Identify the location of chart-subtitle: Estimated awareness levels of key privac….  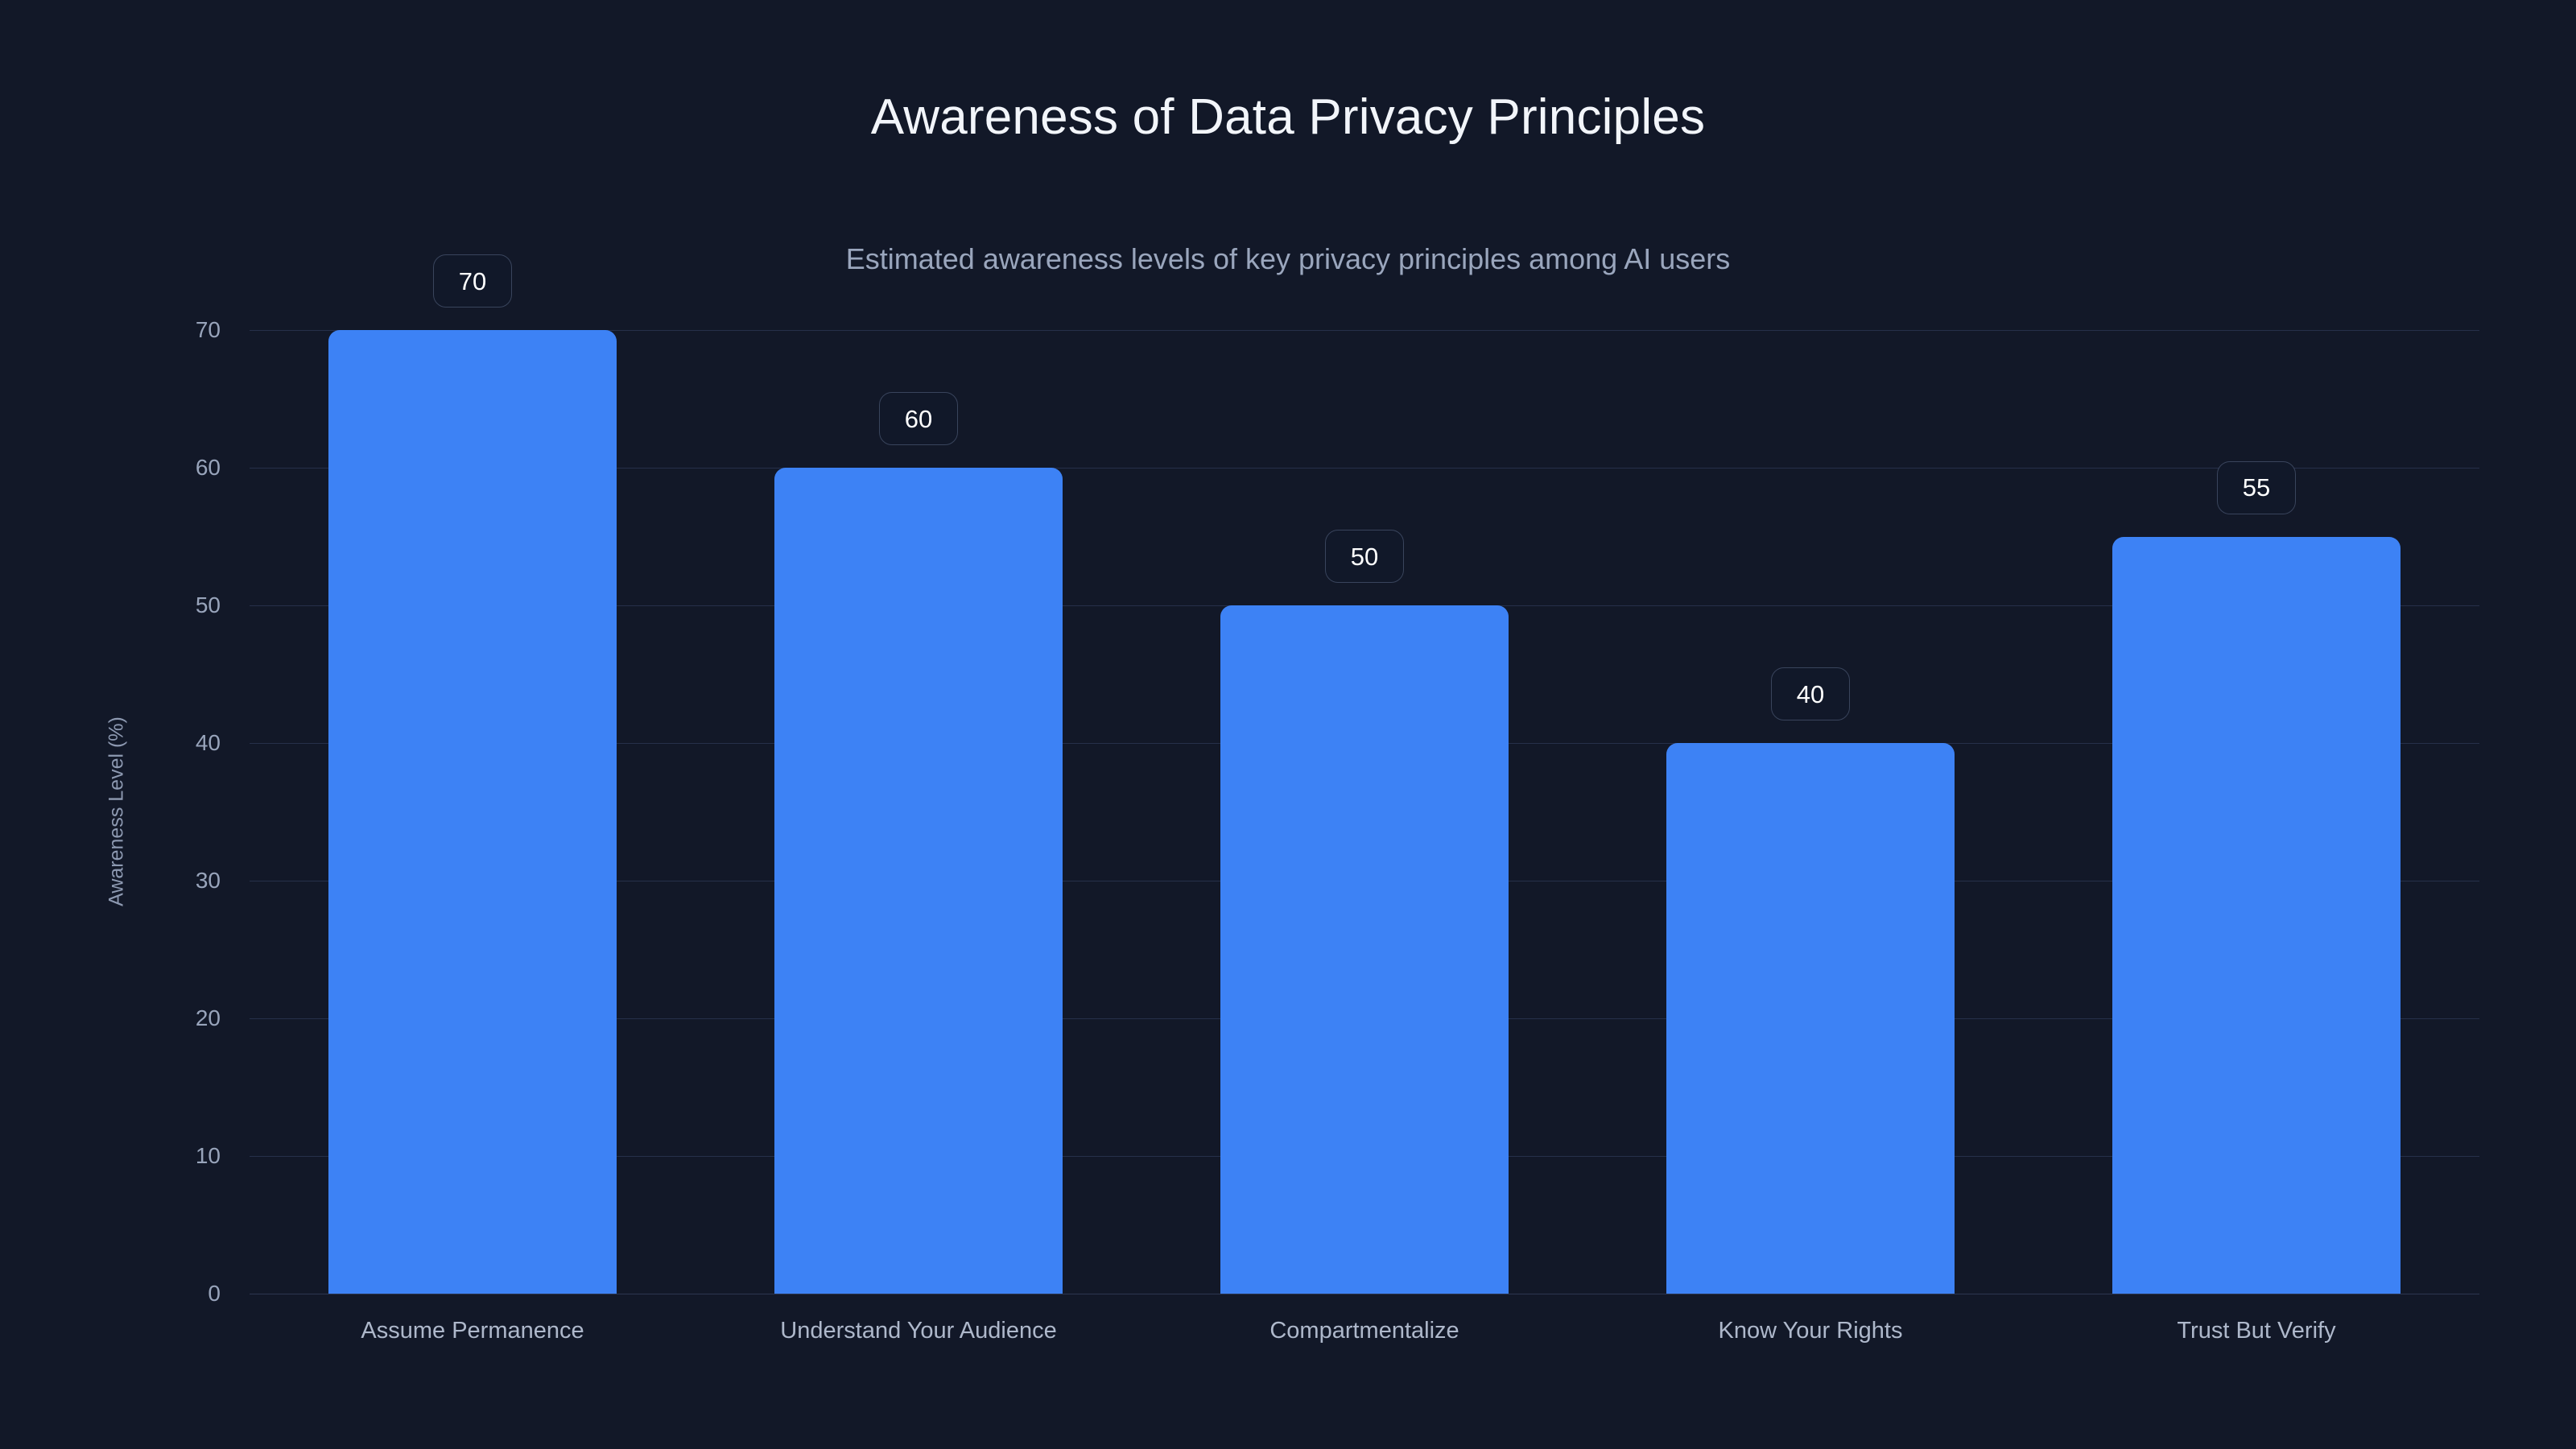
(1288, 258).